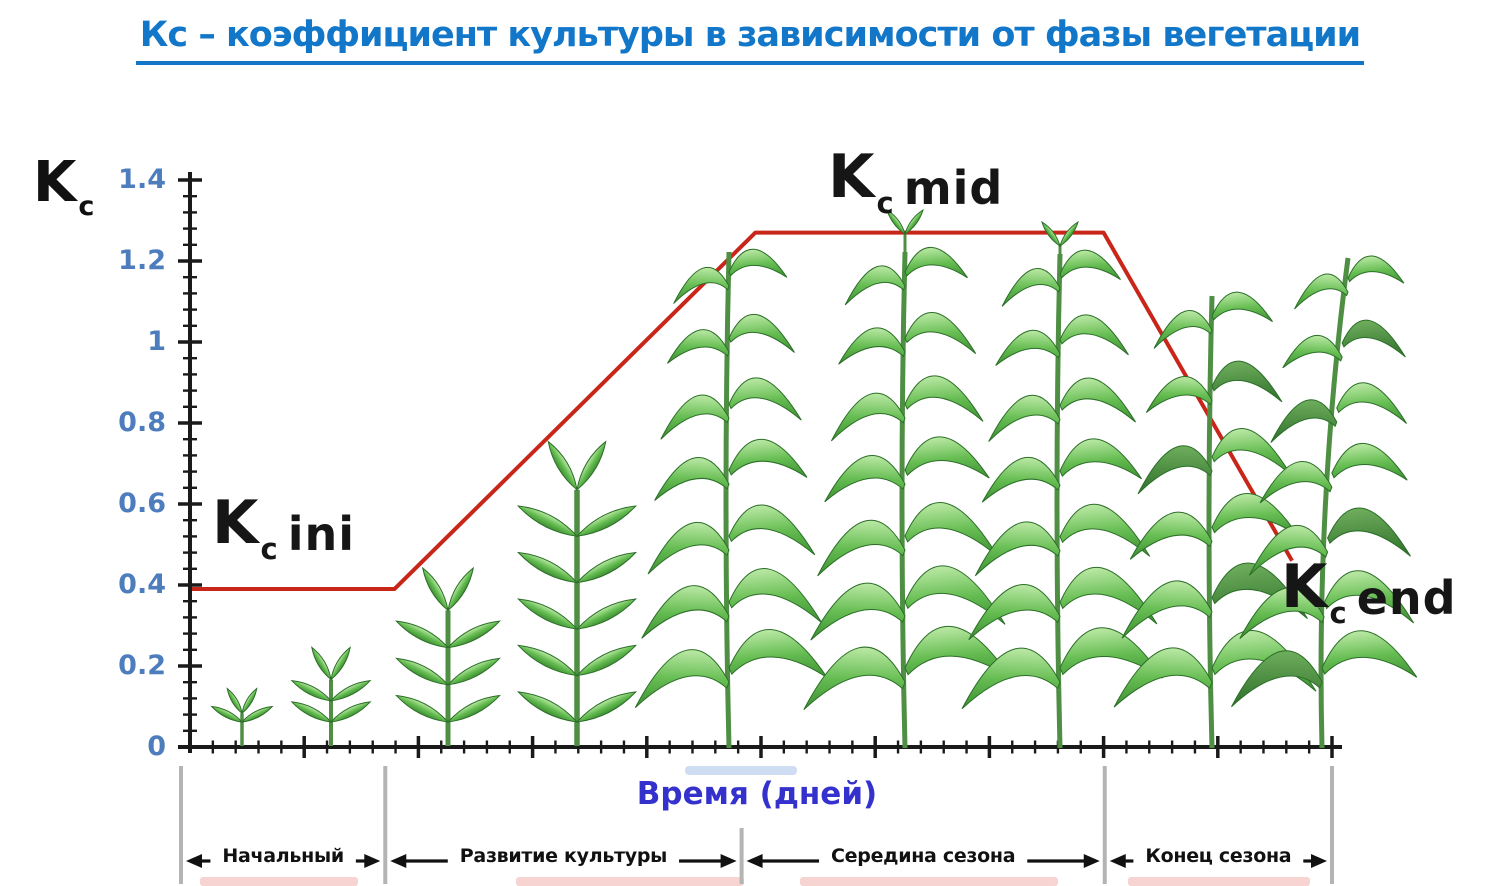 This screenshot has height=886, width=1500. I want to click on y-axis-title-base: K, so click(55, 182).